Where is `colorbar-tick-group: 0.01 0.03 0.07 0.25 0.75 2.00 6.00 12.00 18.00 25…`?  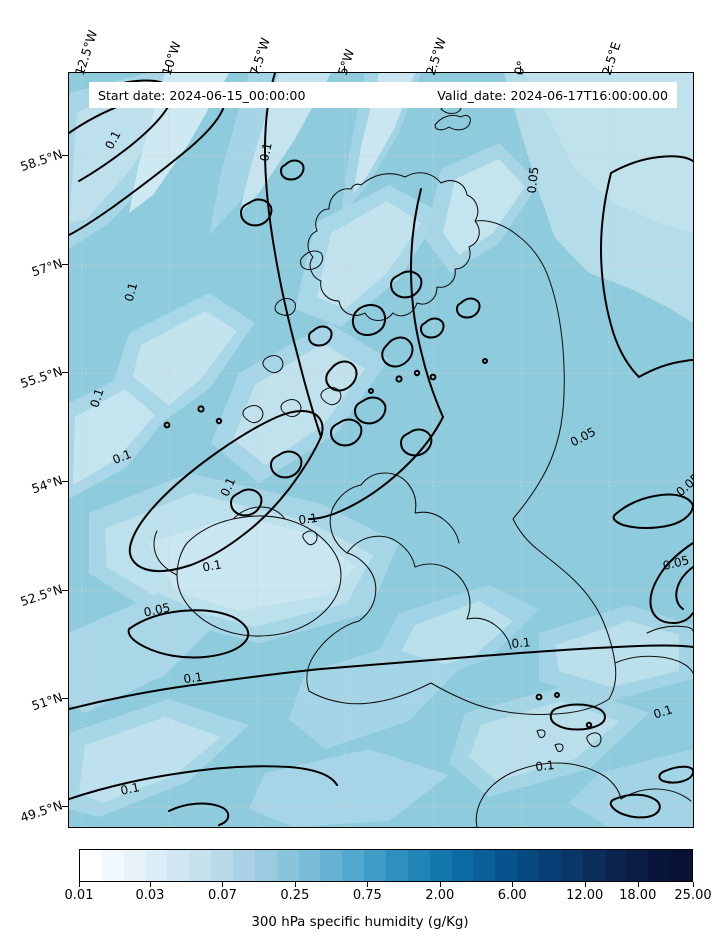
colorbar-tick-group: 0.01 0.03 0.07 0.25 0.75 2.00 6.00 12.00 18.00 25… is located at coordinates (360, 893).